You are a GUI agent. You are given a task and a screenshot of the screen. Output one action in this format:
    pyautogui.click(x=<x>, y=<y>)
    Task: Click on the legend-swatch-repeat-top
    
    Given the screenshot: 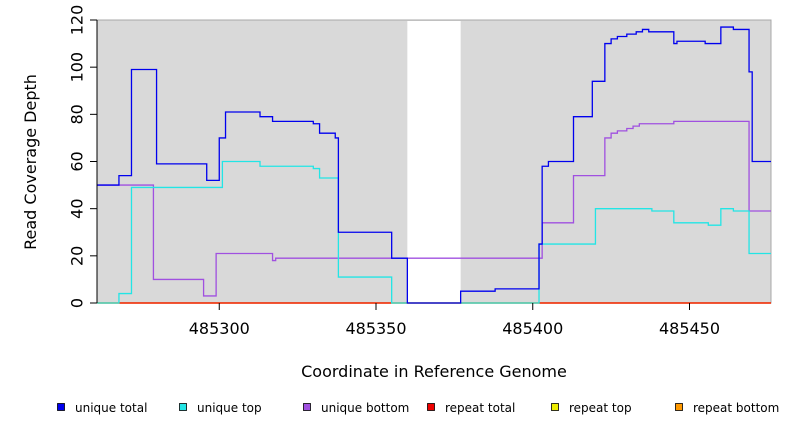 What is the action you would take?
    pyautogui.click(x=555, y=407)
    